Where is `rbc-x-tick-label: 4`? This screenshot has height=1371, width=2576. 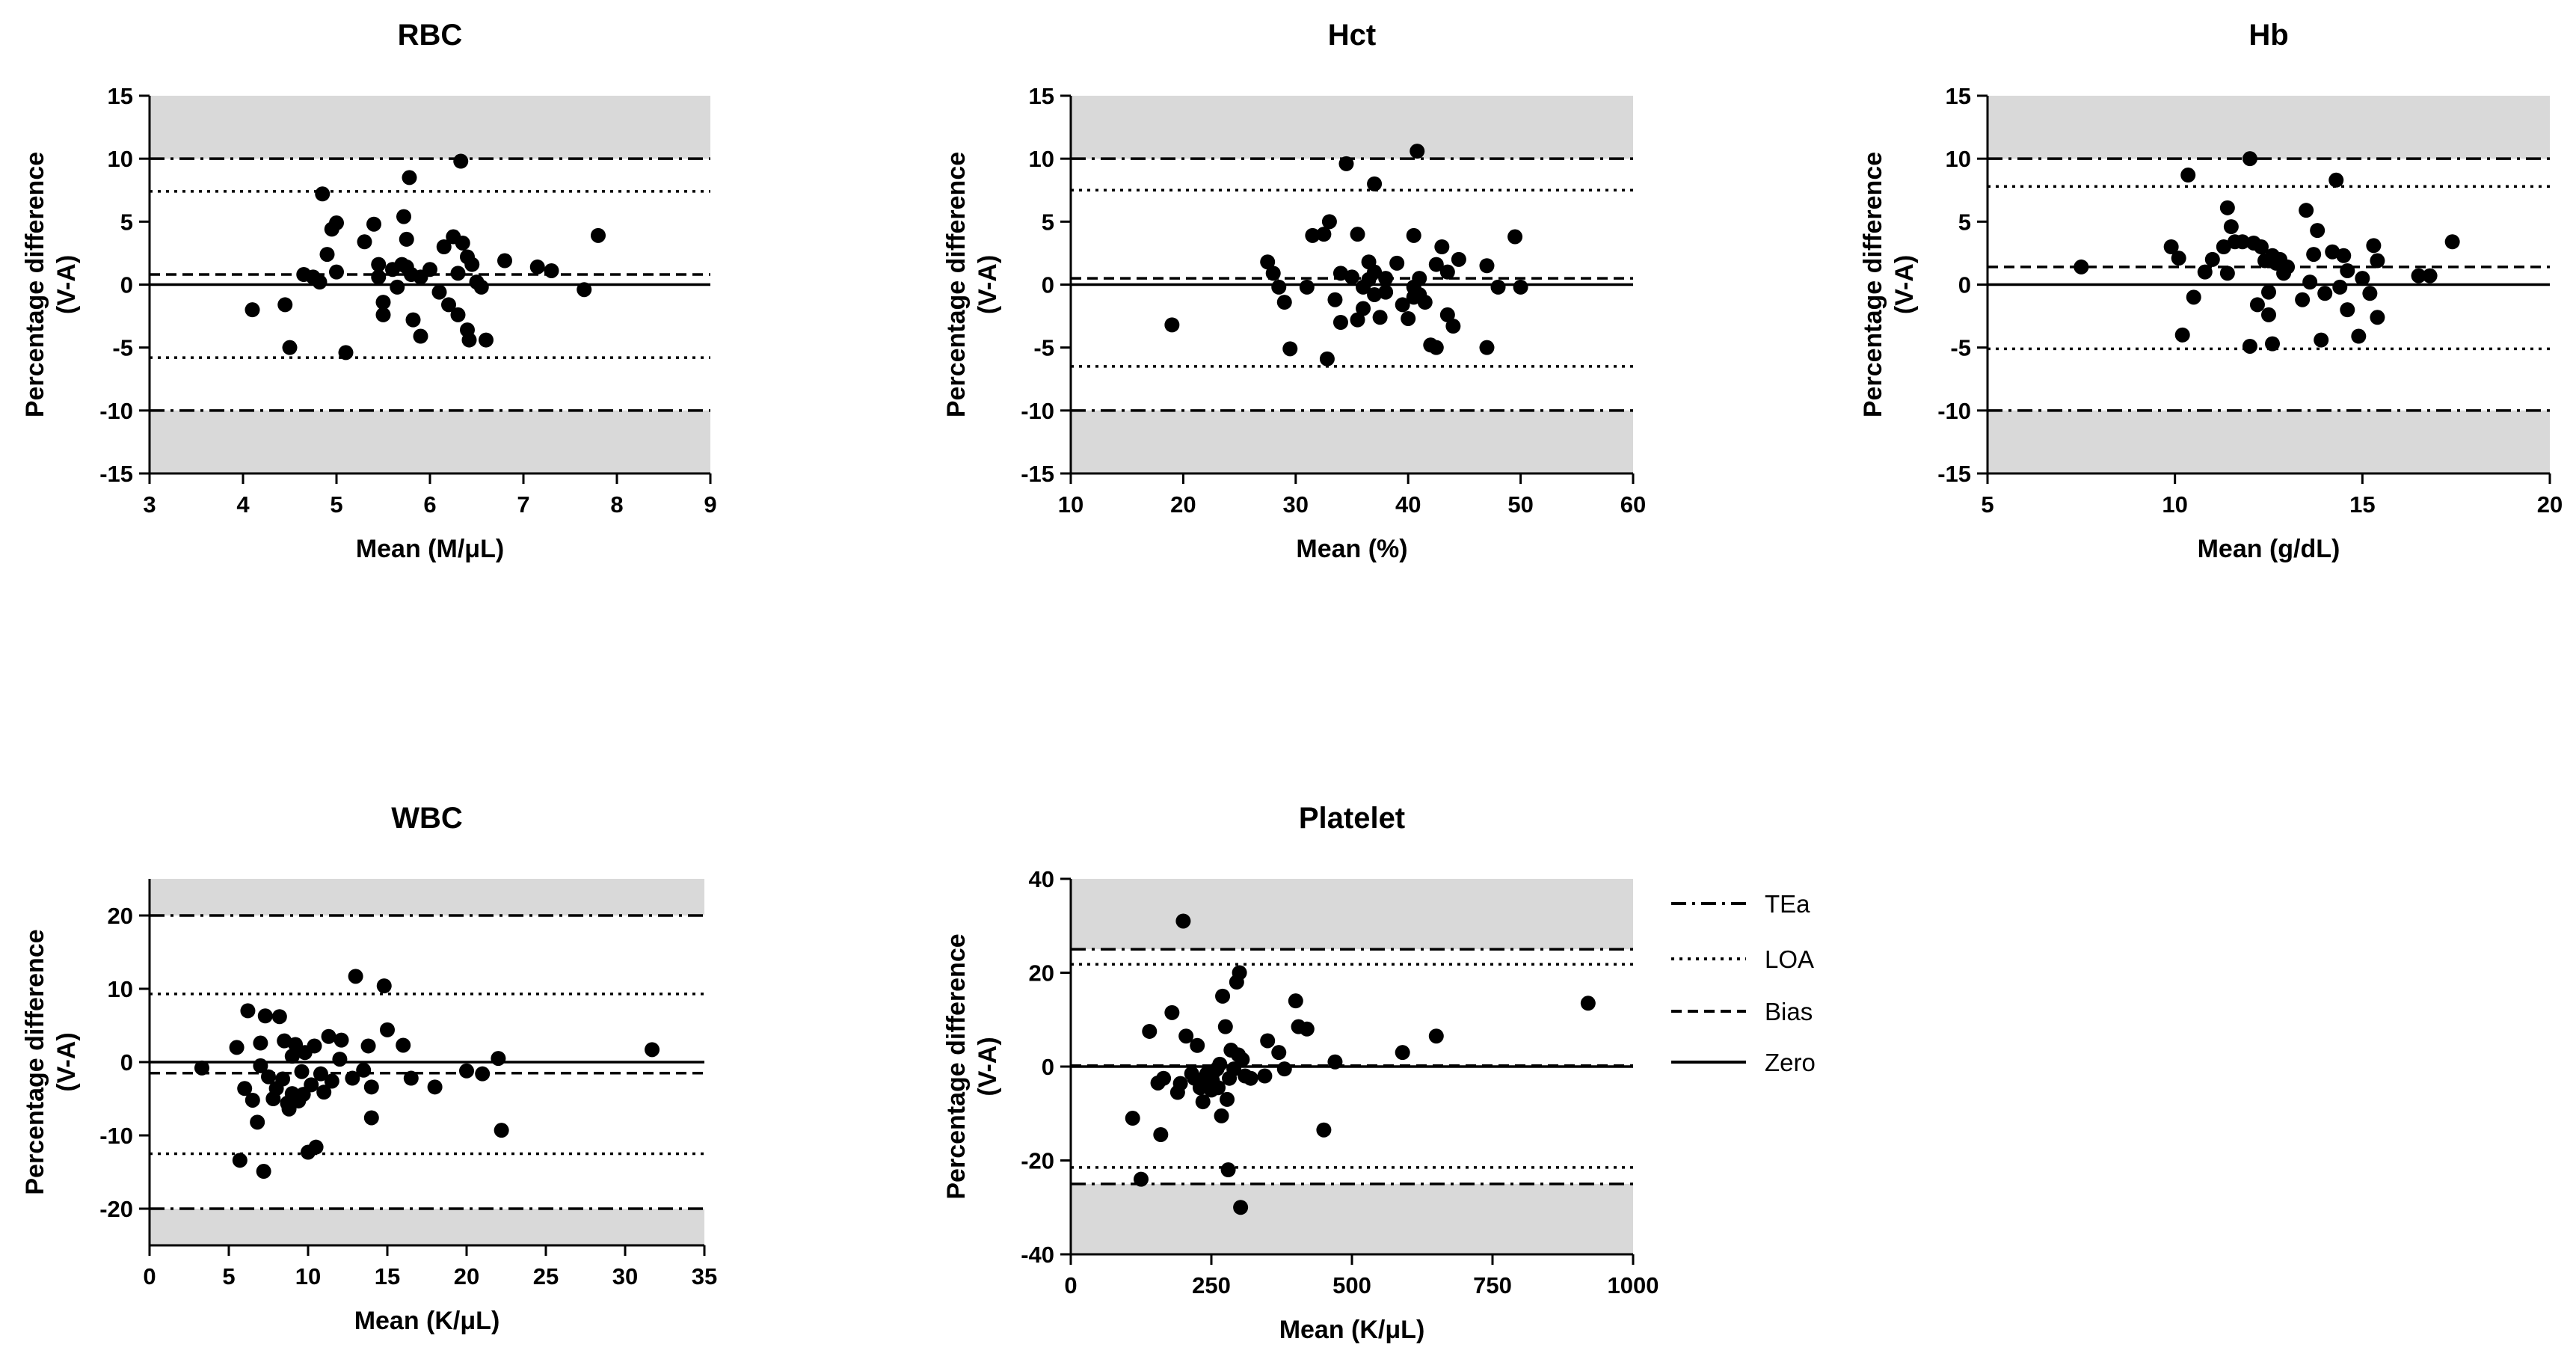
rbc-x-tick-label: 4 is located at coordinates (243, 504).